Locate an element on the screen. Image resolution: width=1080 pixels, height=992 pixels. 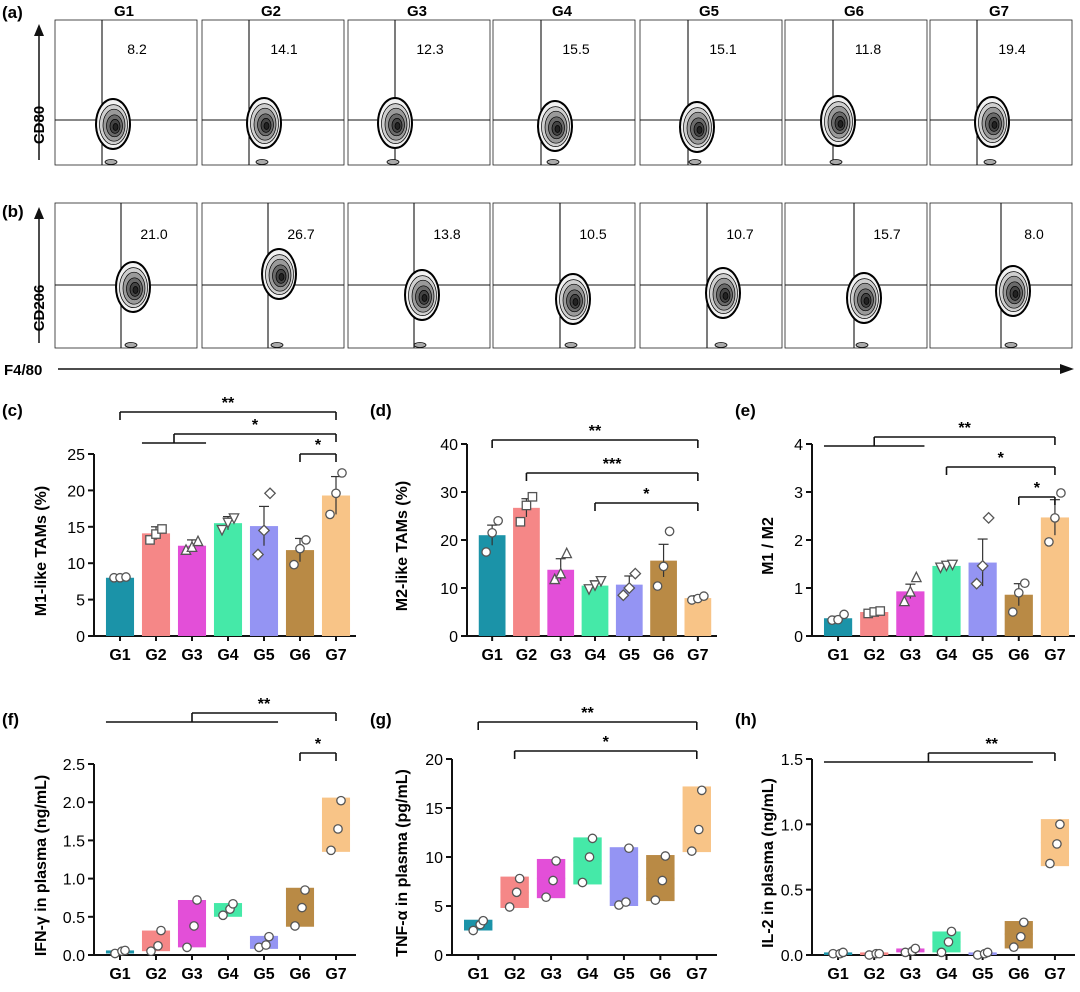
significance-label: ** is located at coordinates (991, 744).